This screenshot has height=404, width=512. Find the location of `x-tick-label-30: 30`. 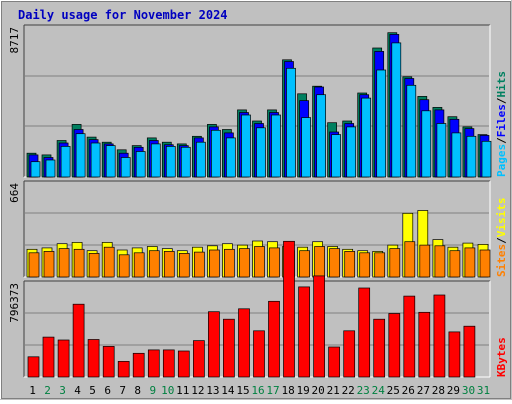

x-tick-label-30: 30 is located at coordinates (468, 390).